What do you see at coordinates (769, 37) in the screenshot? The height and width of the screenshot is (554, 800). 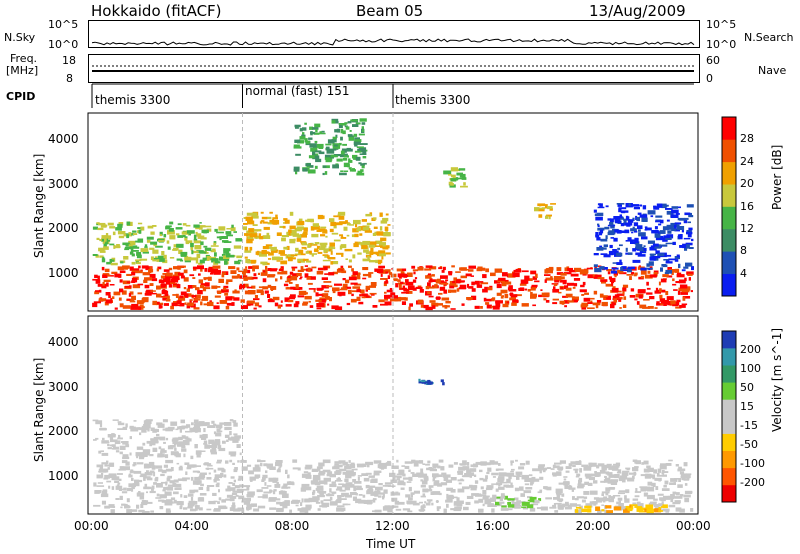 I see `nsearch-label: N.Search` at bounding box center [769, 37].